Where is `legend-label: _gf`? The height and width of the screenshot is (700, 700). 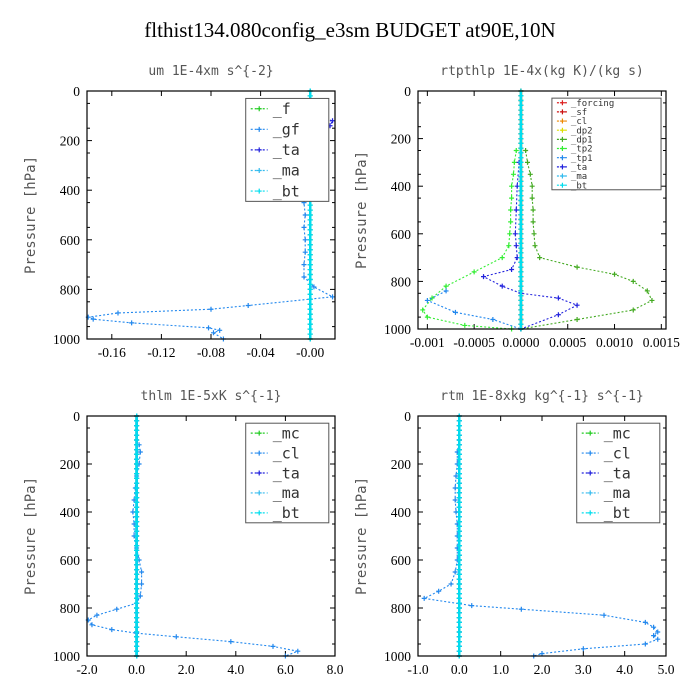
legend-label: _gf is located at coordinates (286, 130).